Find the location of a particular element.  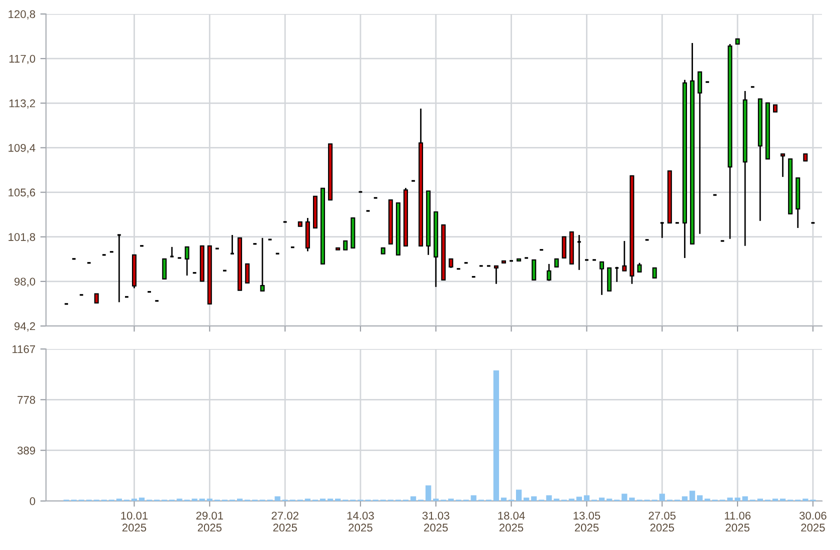

y-tick-label: 105,6 is located at coordinates (22, 193).